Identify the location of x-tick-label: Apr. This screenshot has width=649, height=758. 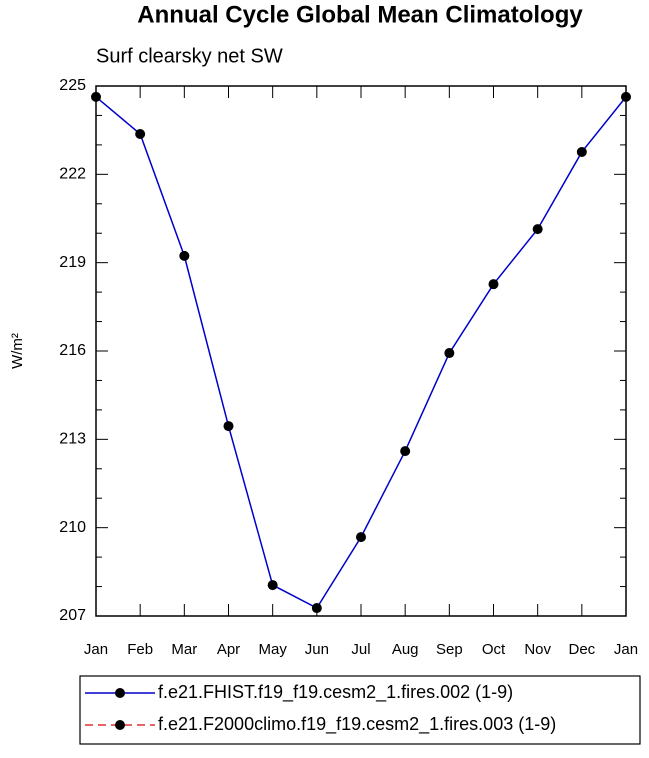
(228, 649).